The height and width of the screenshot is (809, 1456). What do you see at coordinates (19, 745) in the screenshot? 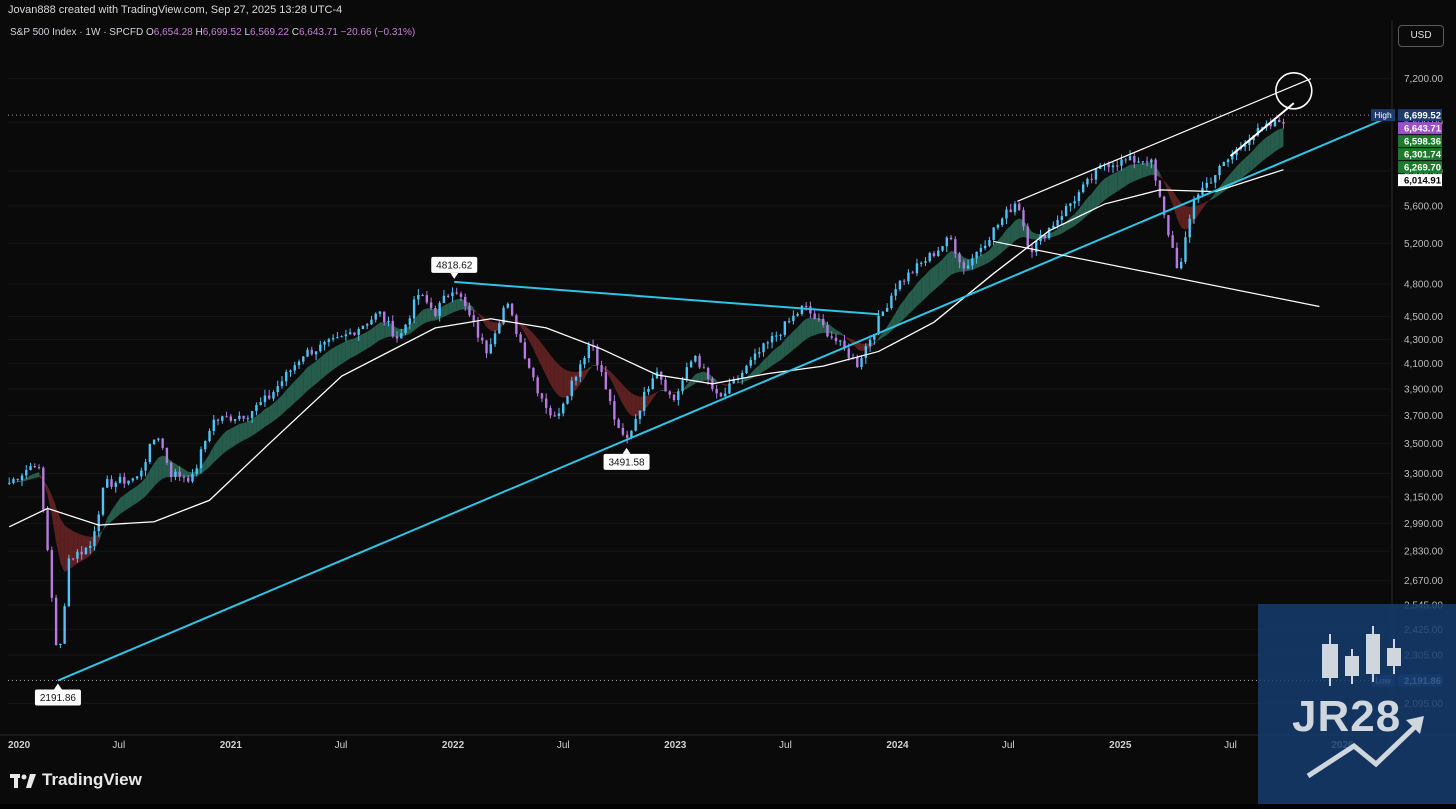
I see `x-tick-label-0: 2020` at bounding box center [19, 745].